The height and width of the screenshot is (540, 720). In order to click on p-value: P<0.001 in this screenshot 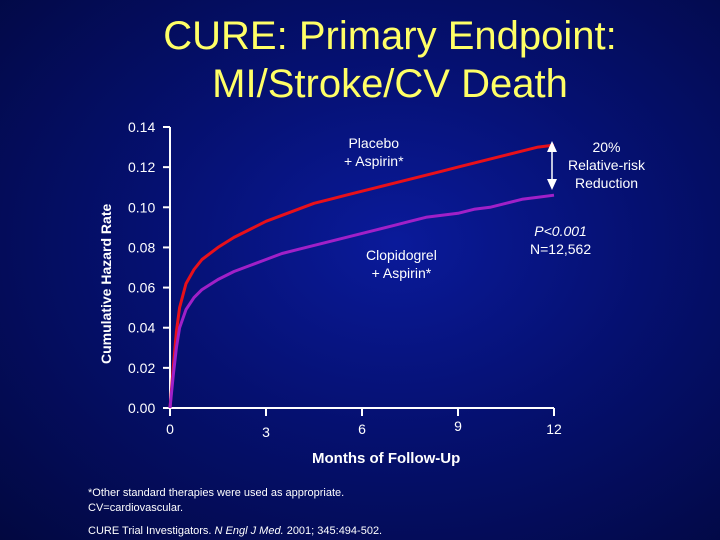, I will do `click(560, 231)`.